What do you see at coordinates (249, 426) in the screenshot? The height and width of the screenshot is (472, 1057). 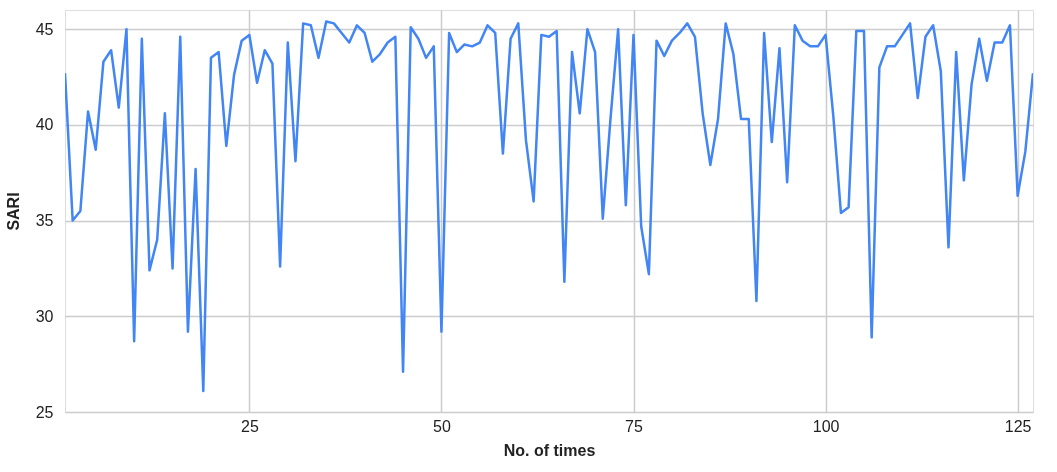 I see `x-tick-label: 25` at bounding box center [249, 426].